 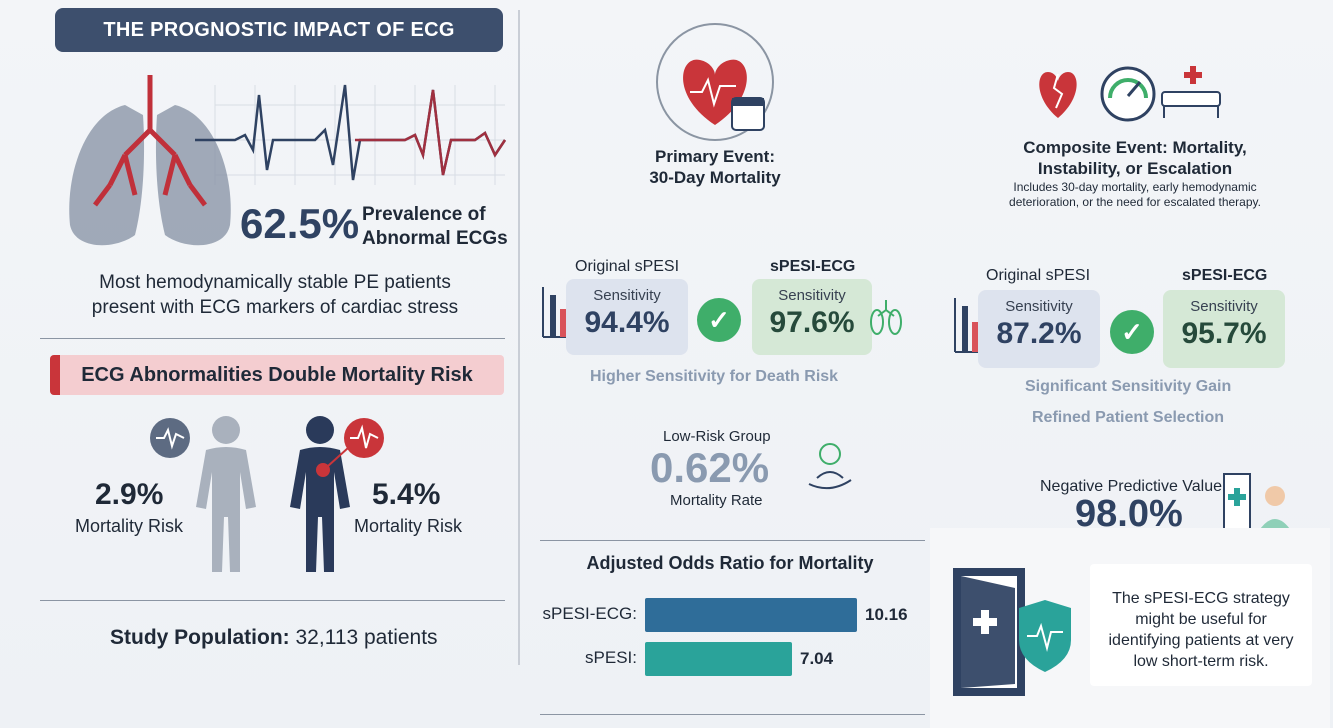 What do you see at coordinates (55, 375) in the screenshot?
I see `banner-accent` at bounding box center [55, 375].